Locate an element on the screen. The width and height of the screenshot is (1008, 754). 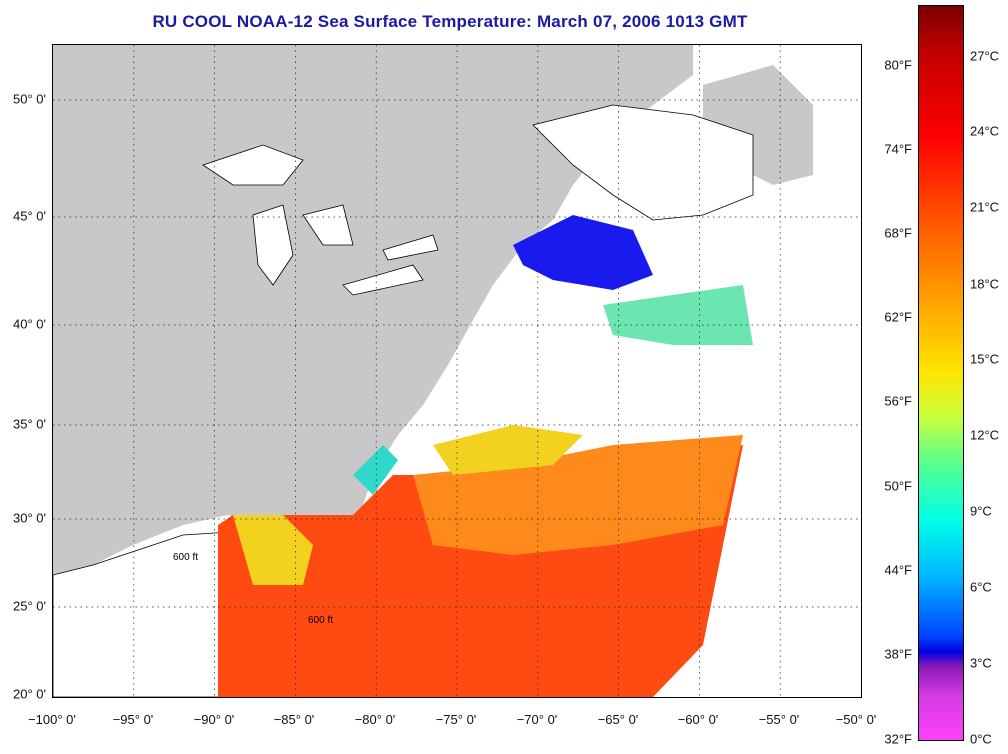
y-tick-label: 45° 0' is located at coordinates (29, 216).